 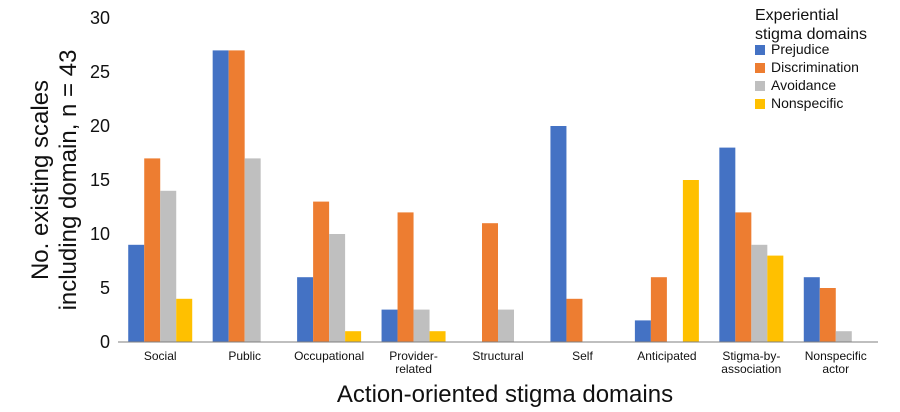 I want to click on category-label: Social, so click(x=160, y=356).